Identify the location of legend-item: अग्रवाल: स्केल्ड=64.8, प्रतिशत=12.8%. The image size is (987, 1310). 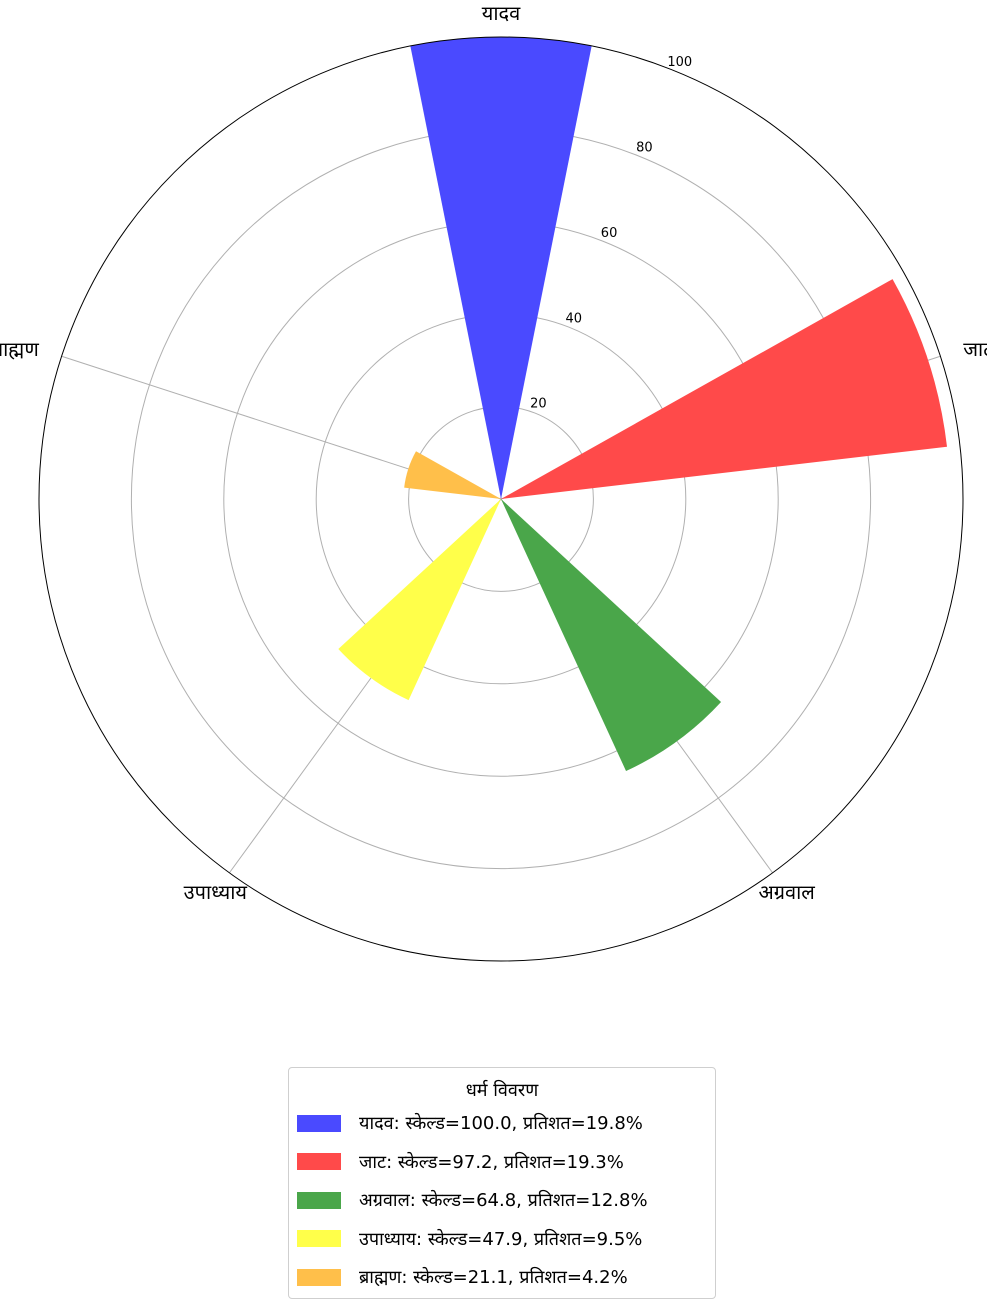
(502, 1200).